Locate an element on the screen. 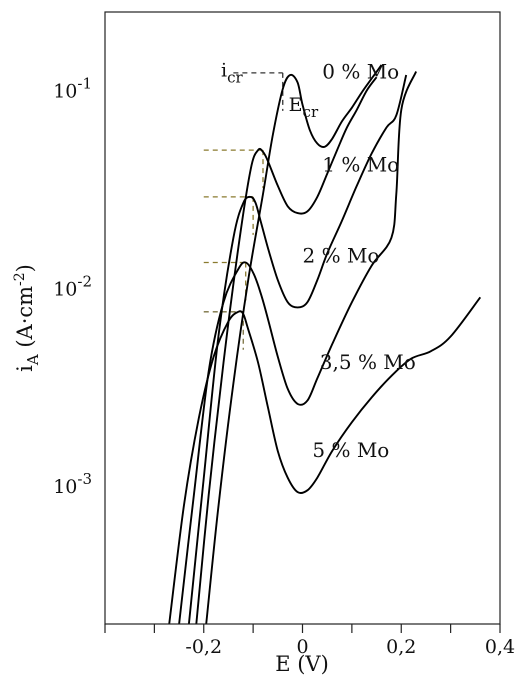 The image size is (520, 684). y-axis-title-unit-close: ) is located at coordinates (25, 268).